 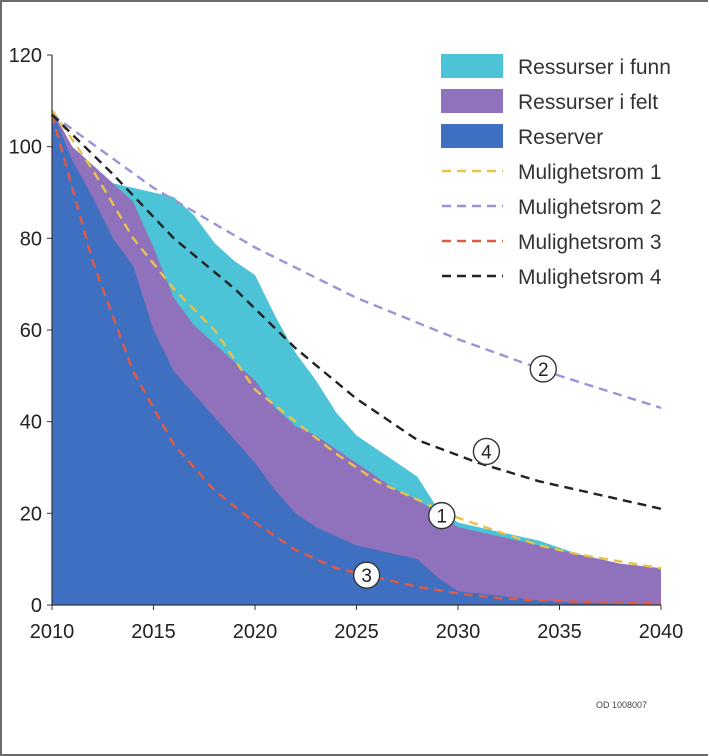 I want to click on legend-swatch-ressurser-i-felt, so click(x=472, y=101).